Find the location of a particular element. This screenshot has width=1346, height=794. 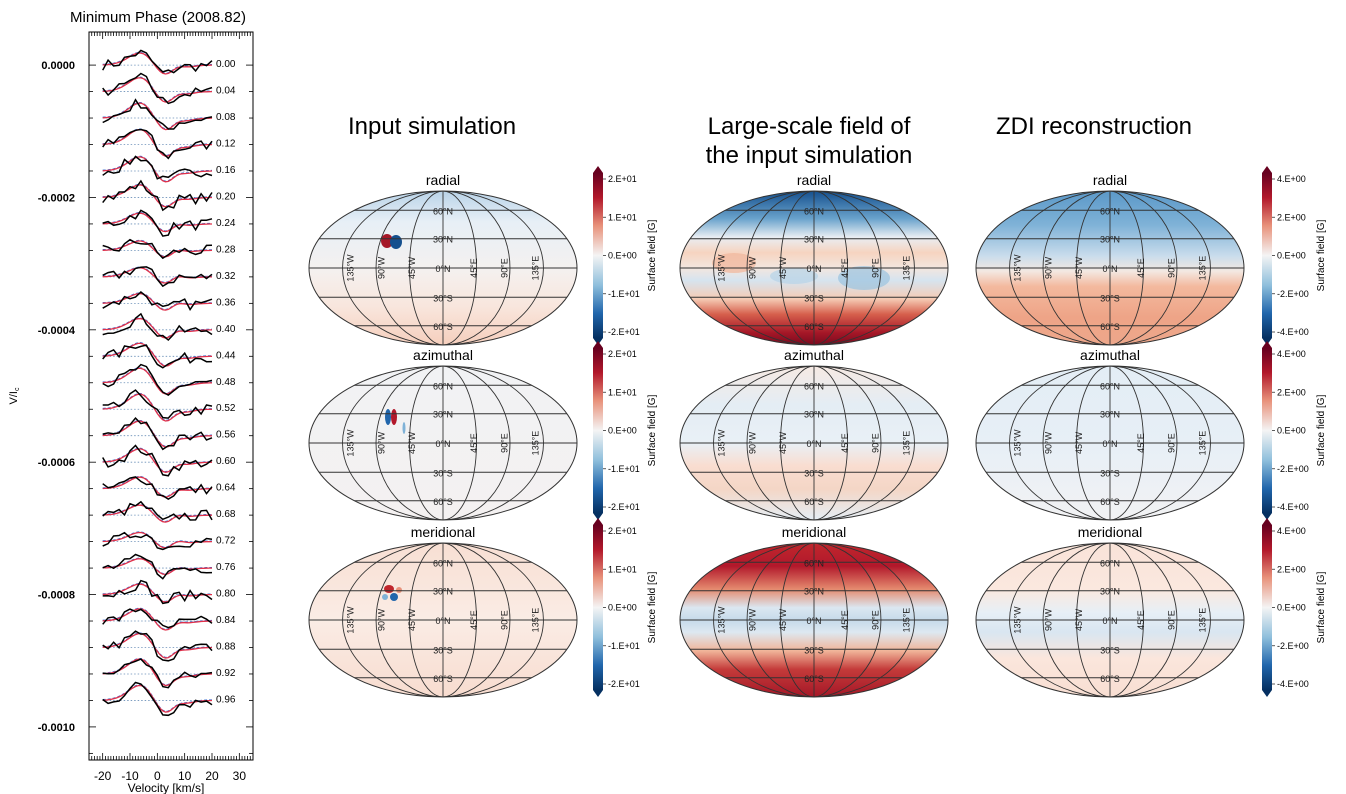

colorbar-tick-label: -4.E+00 is located at coordinates (1293, 332).